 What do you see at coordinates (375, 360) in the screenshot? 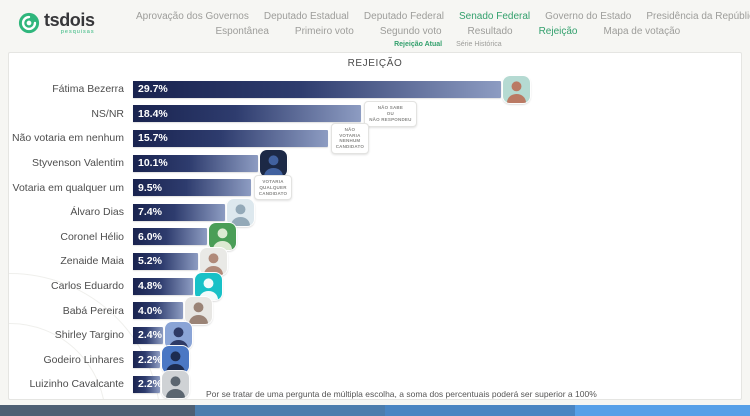
I see `chart-row-godeiro-linhares: Godeiro Linhares 2.2%` at bounding box center [375, 360].